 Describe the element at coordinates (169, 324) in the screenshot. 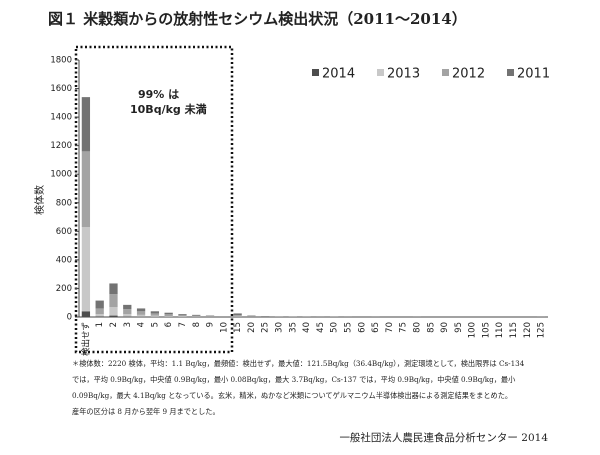

I see `x-tick-label: 6` at that location.